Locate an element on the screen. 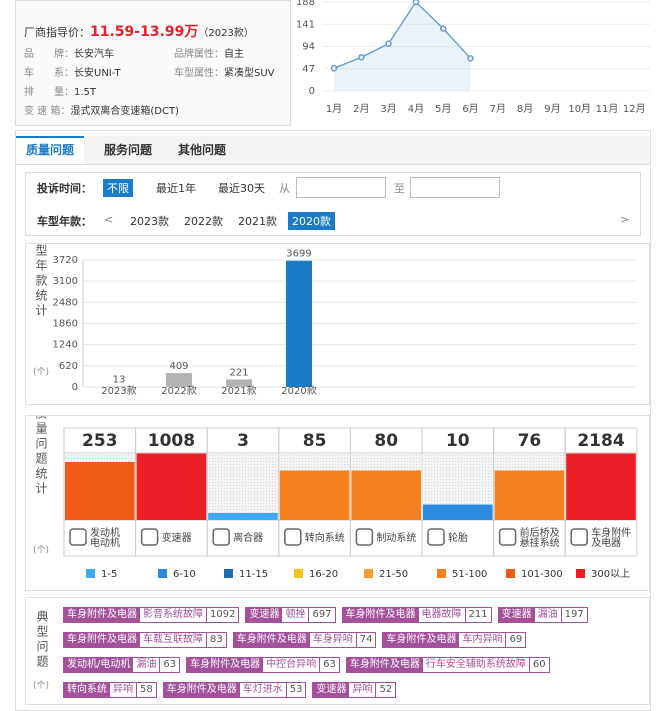 This screenshot has height=711, width=660. issue-tag: 发动机/电动机 漏油 63 is located at coordinates (122, 665).